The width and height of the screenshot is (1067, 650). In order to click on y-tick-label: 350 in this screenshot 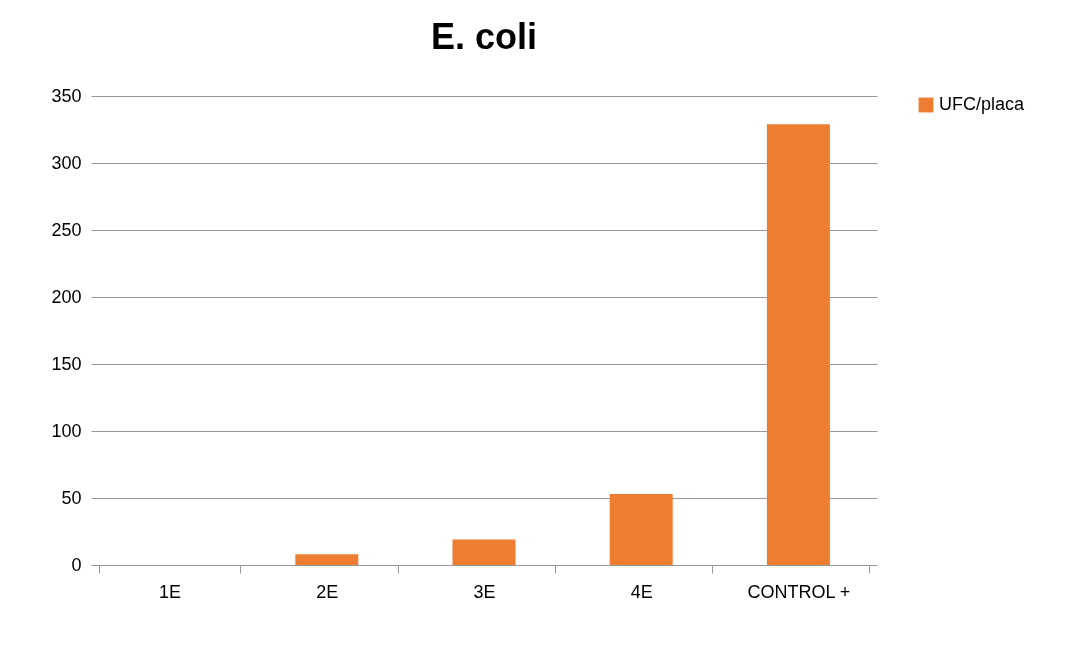, I will do `click(66, 95)`.